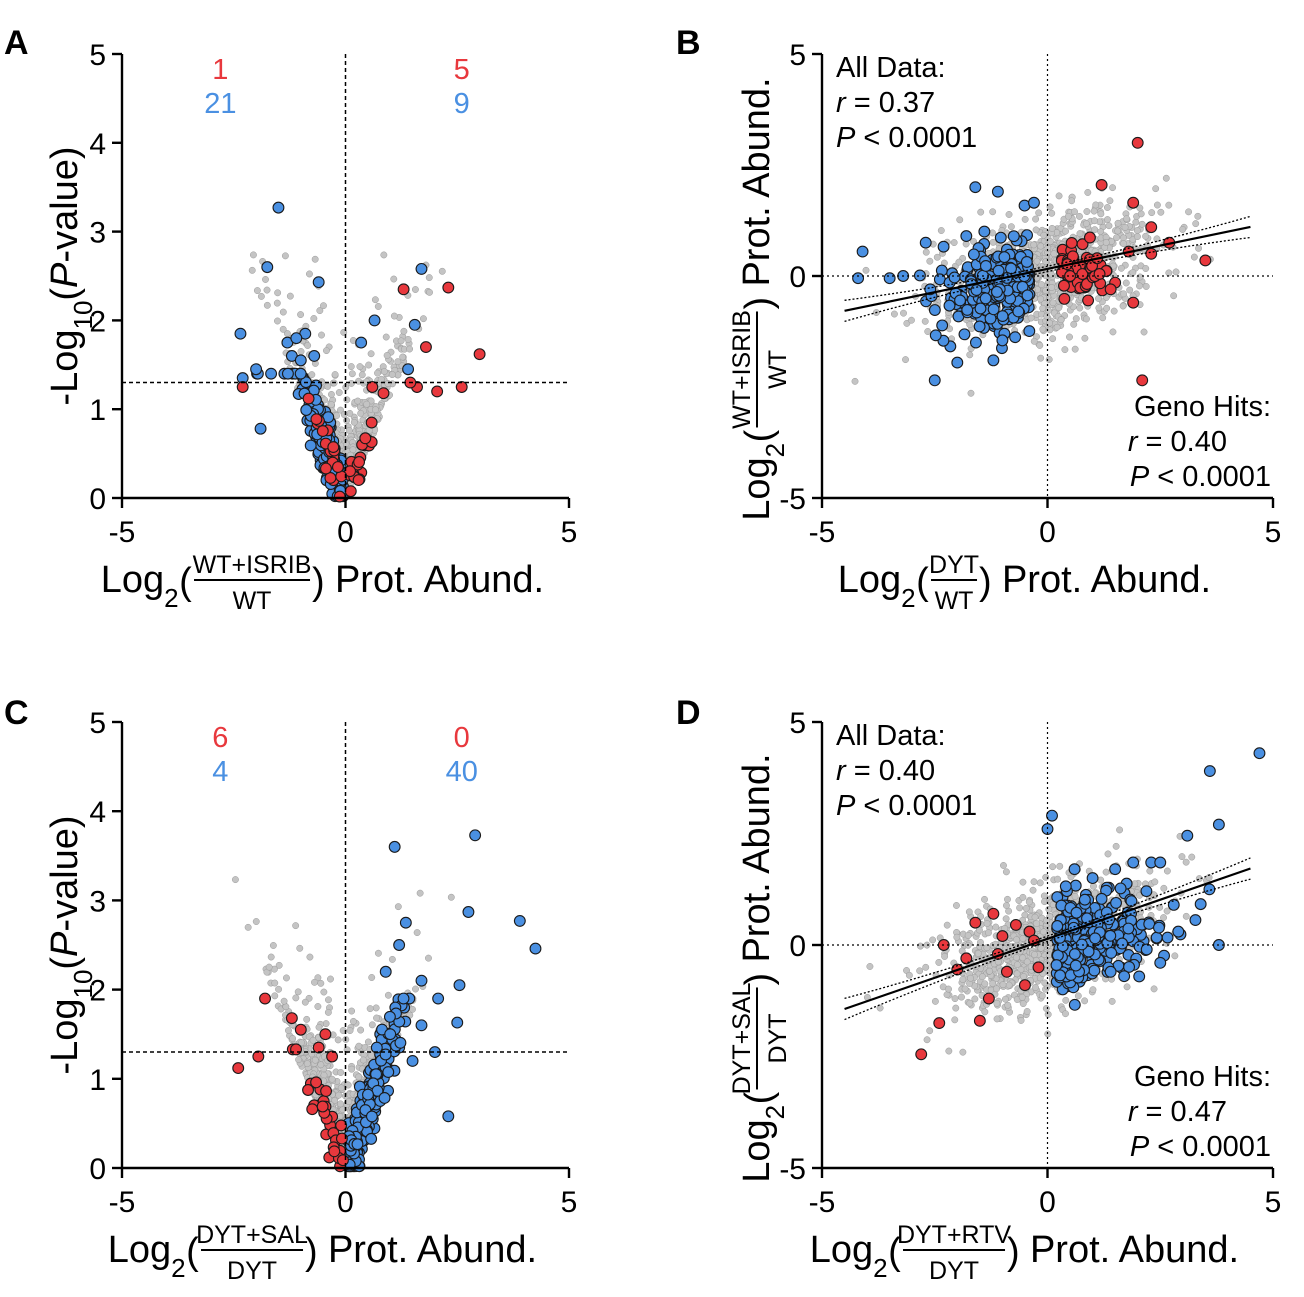  Describe the element at coordinates (954, 565) in the screenshot. I see `fraction-numerator: DYT` at that location.